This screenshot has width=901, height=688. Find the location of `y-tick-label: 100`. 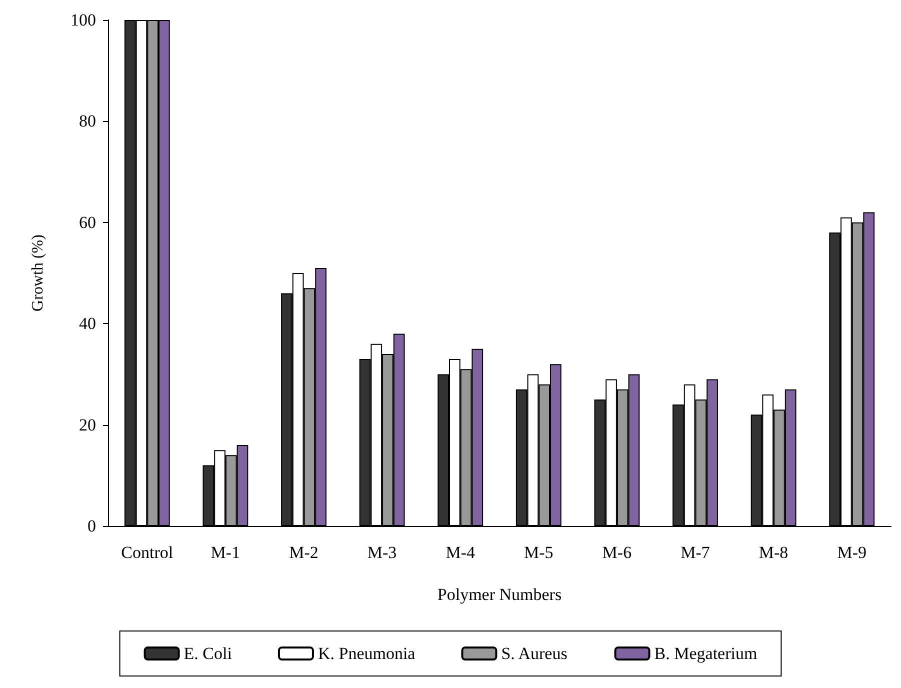

y-tick-label: 100 is located at coordinates (83, 20).